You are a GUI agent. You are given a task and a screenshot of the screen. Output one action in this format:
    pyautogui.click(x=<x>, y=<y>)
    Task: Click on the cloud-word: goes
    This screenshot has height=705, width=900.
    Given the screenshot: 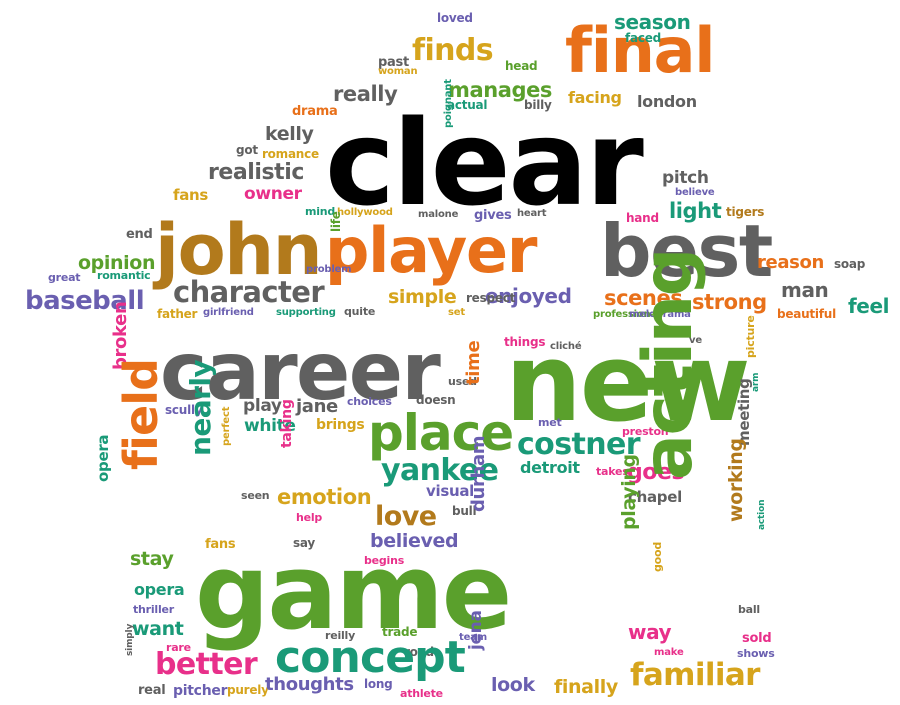 What is the action you would take?
    pyautogui.click(x=656, y=472)
    